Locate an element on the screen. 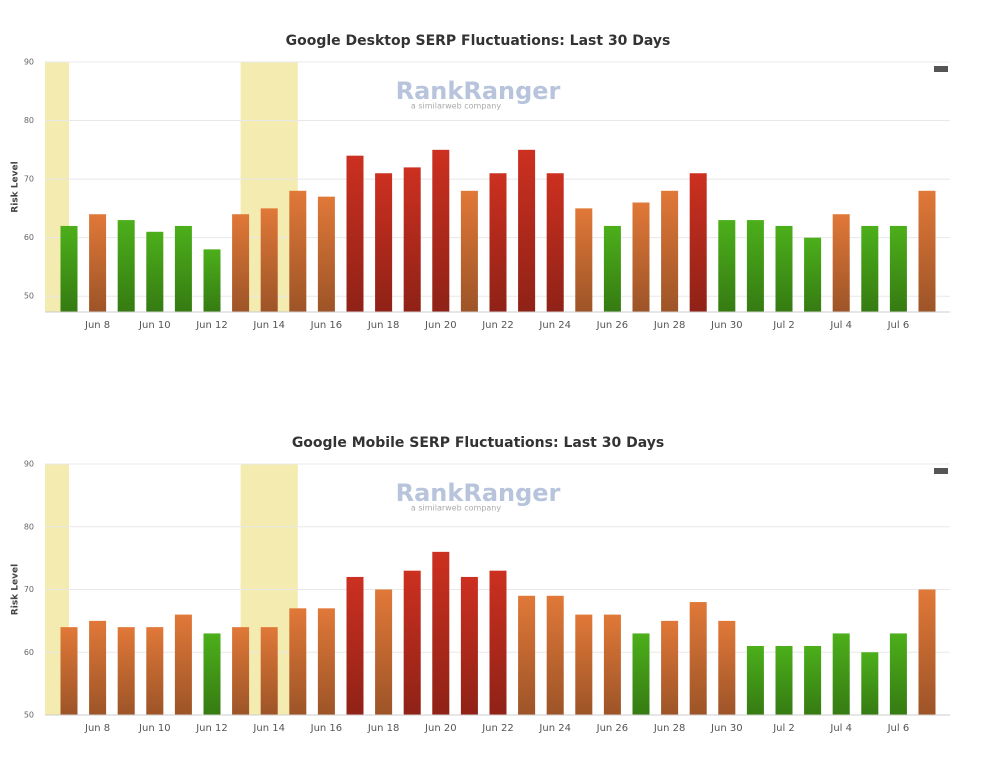  x-tick-label: Jul 2 is located at coordinates (783, 728).